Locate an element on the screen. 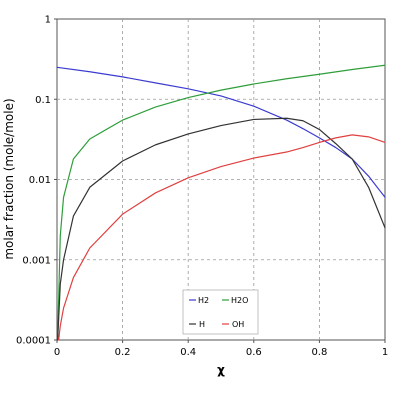 The image size is (413, 401). y-tick-label: 0.0001 is located at coordinates (33, 341).